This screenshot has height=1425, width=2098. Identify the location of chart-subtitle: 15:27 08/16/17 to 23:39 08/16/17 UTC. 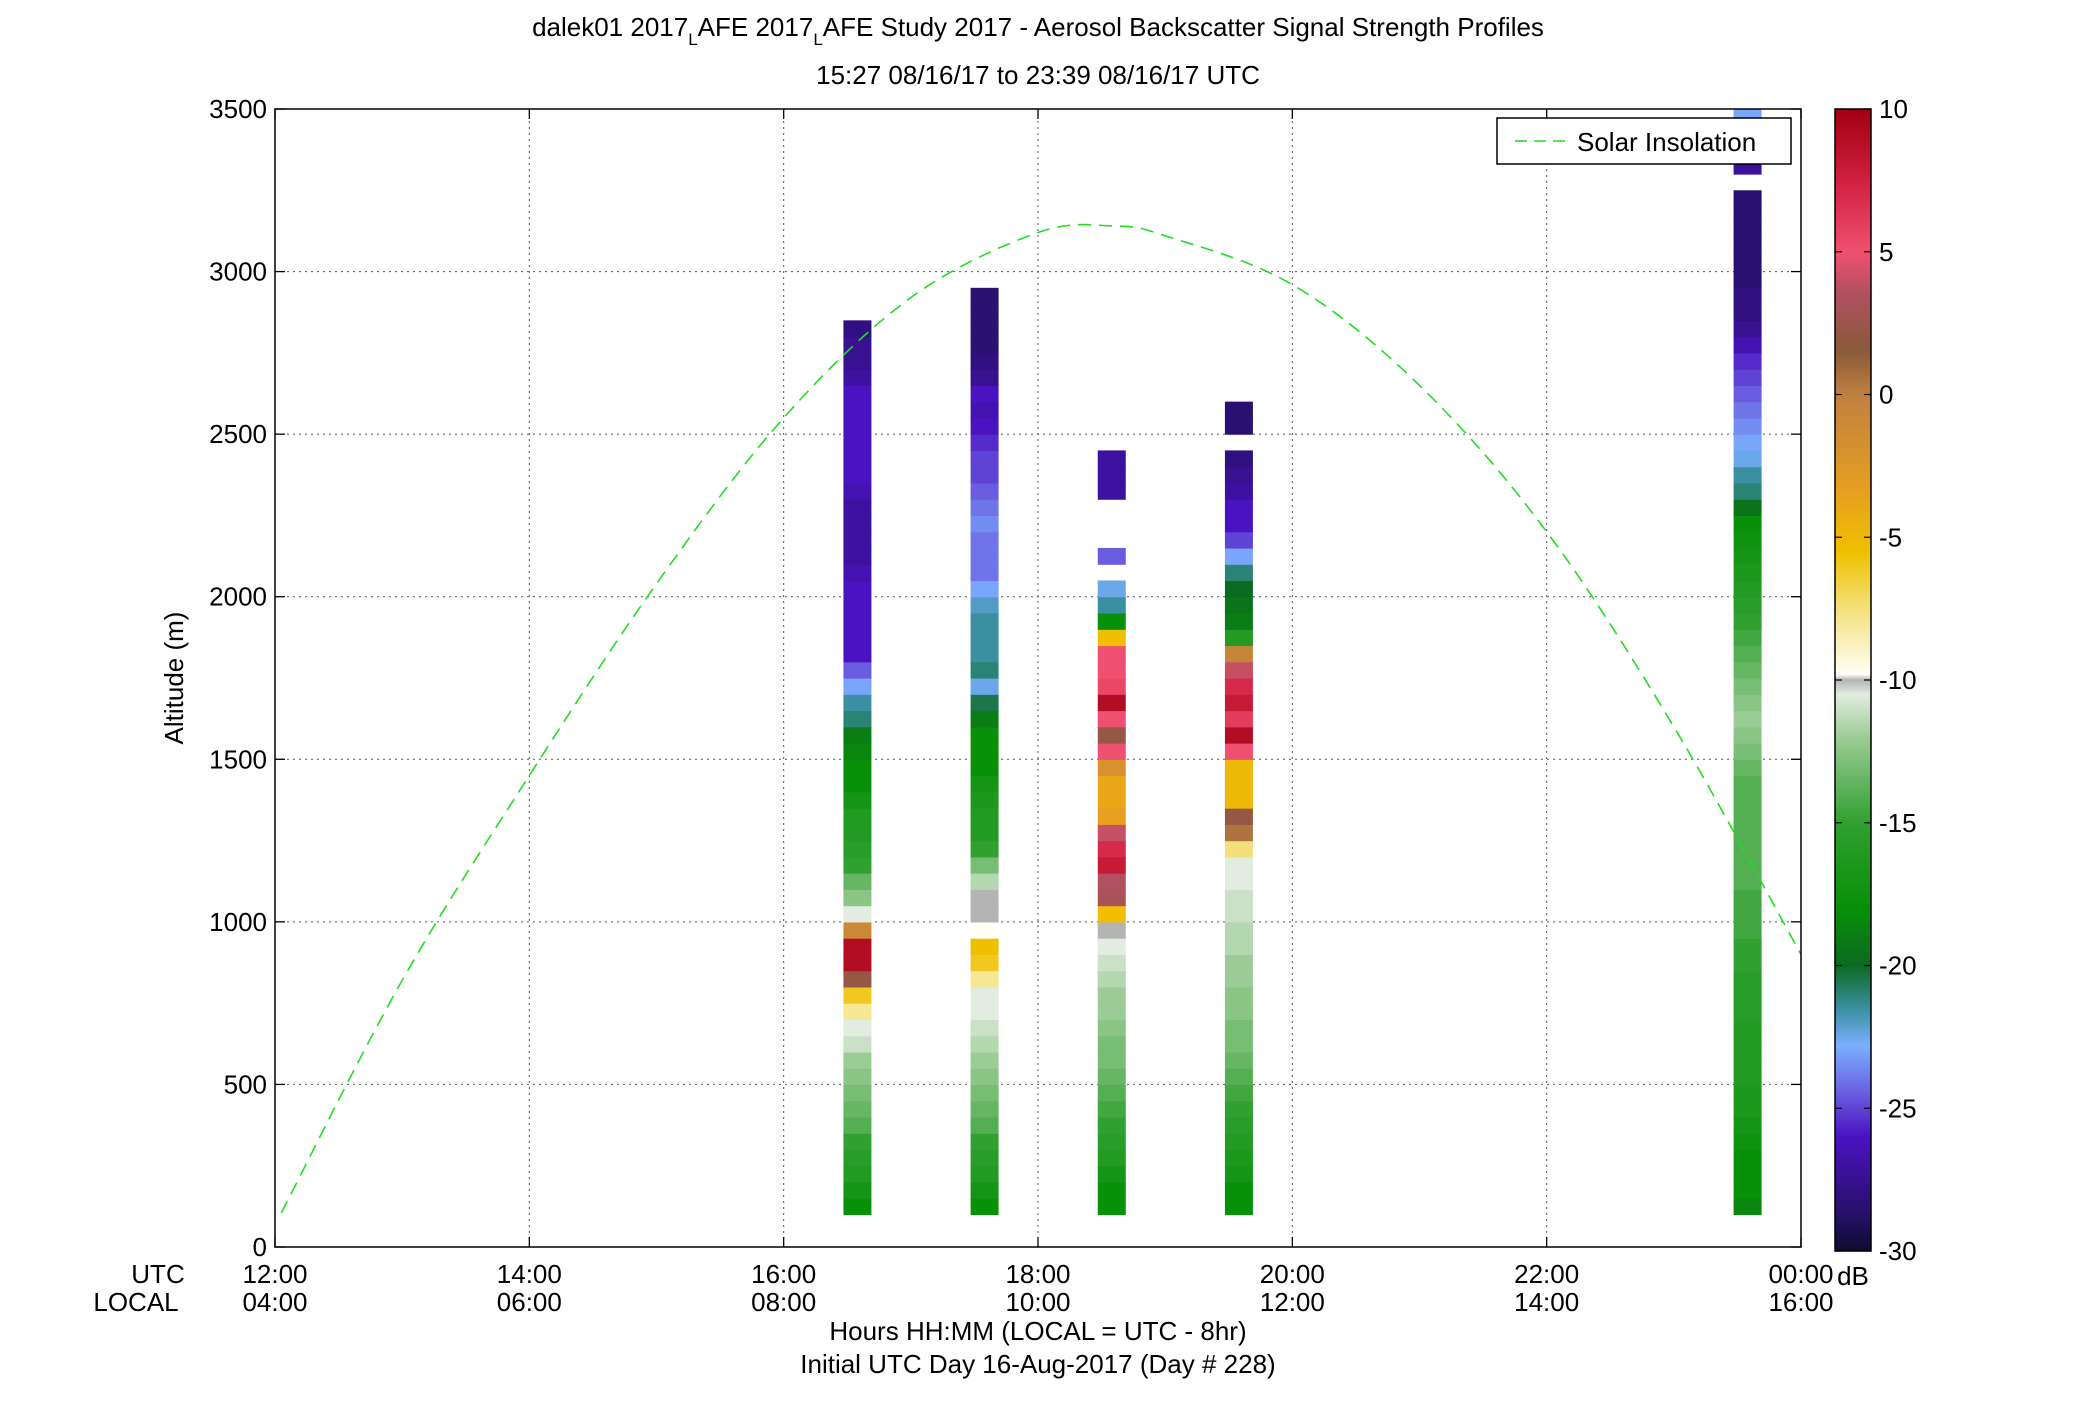
(1038, 75).